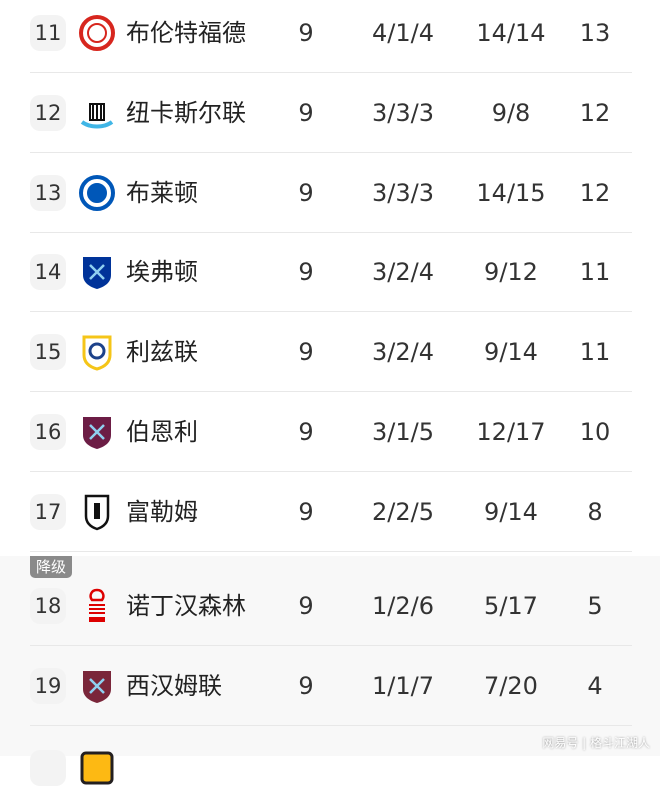 This screenshot has height=808, width=660. I want to click on rank-badge: 19, so click(48, 686).